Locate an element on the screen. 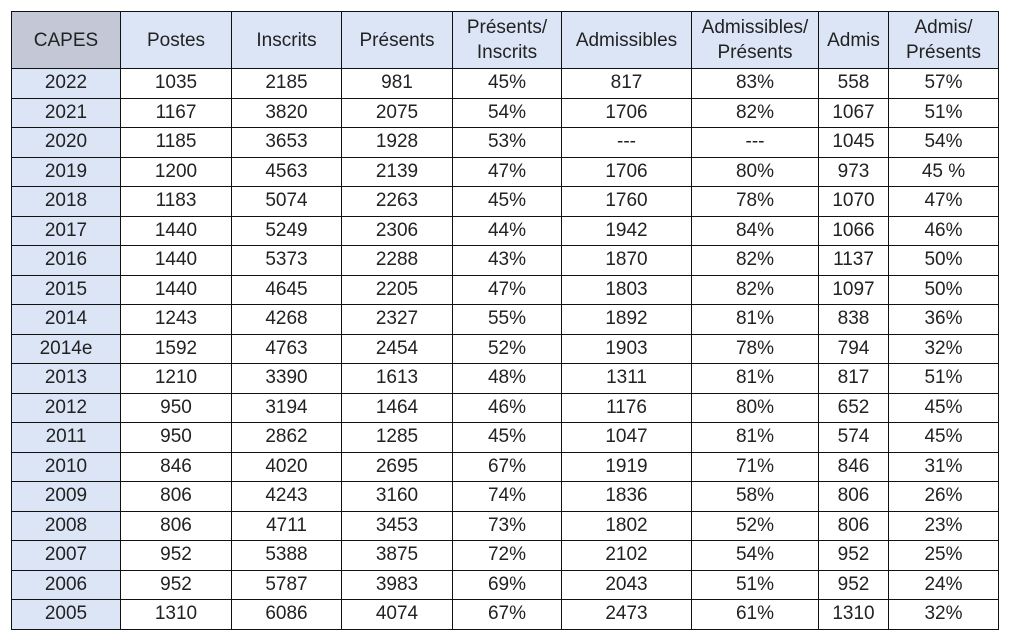 The width and height of the screenshot is (1016, 638). cell-presents: 2695 is located at coordinates (397, 466).